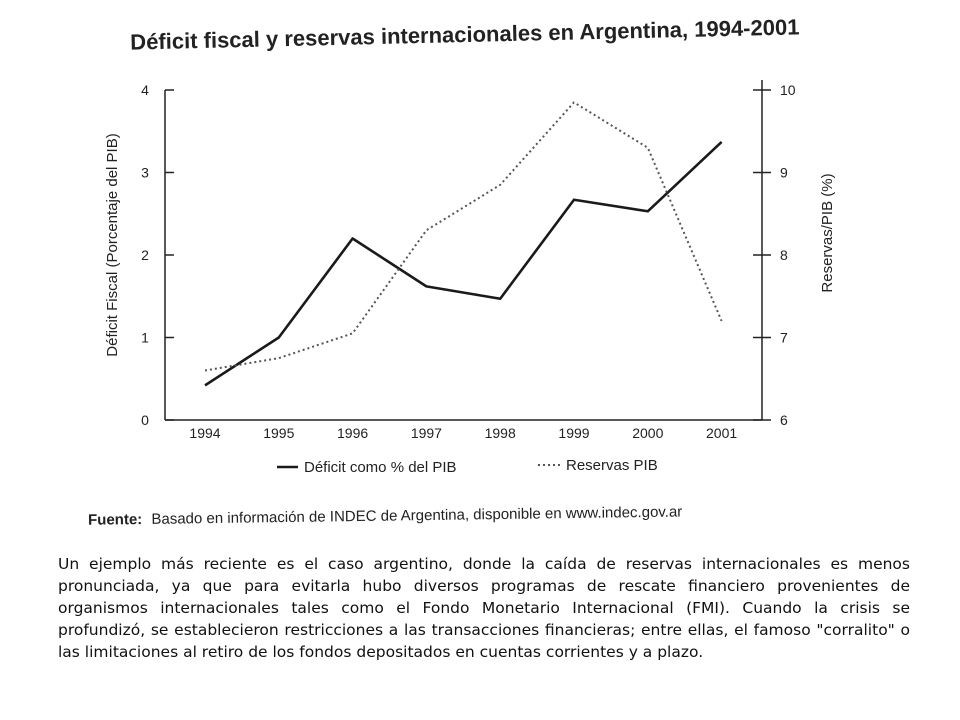  I want to click on x-tick-label-2001: 2001, so click(721, 433).